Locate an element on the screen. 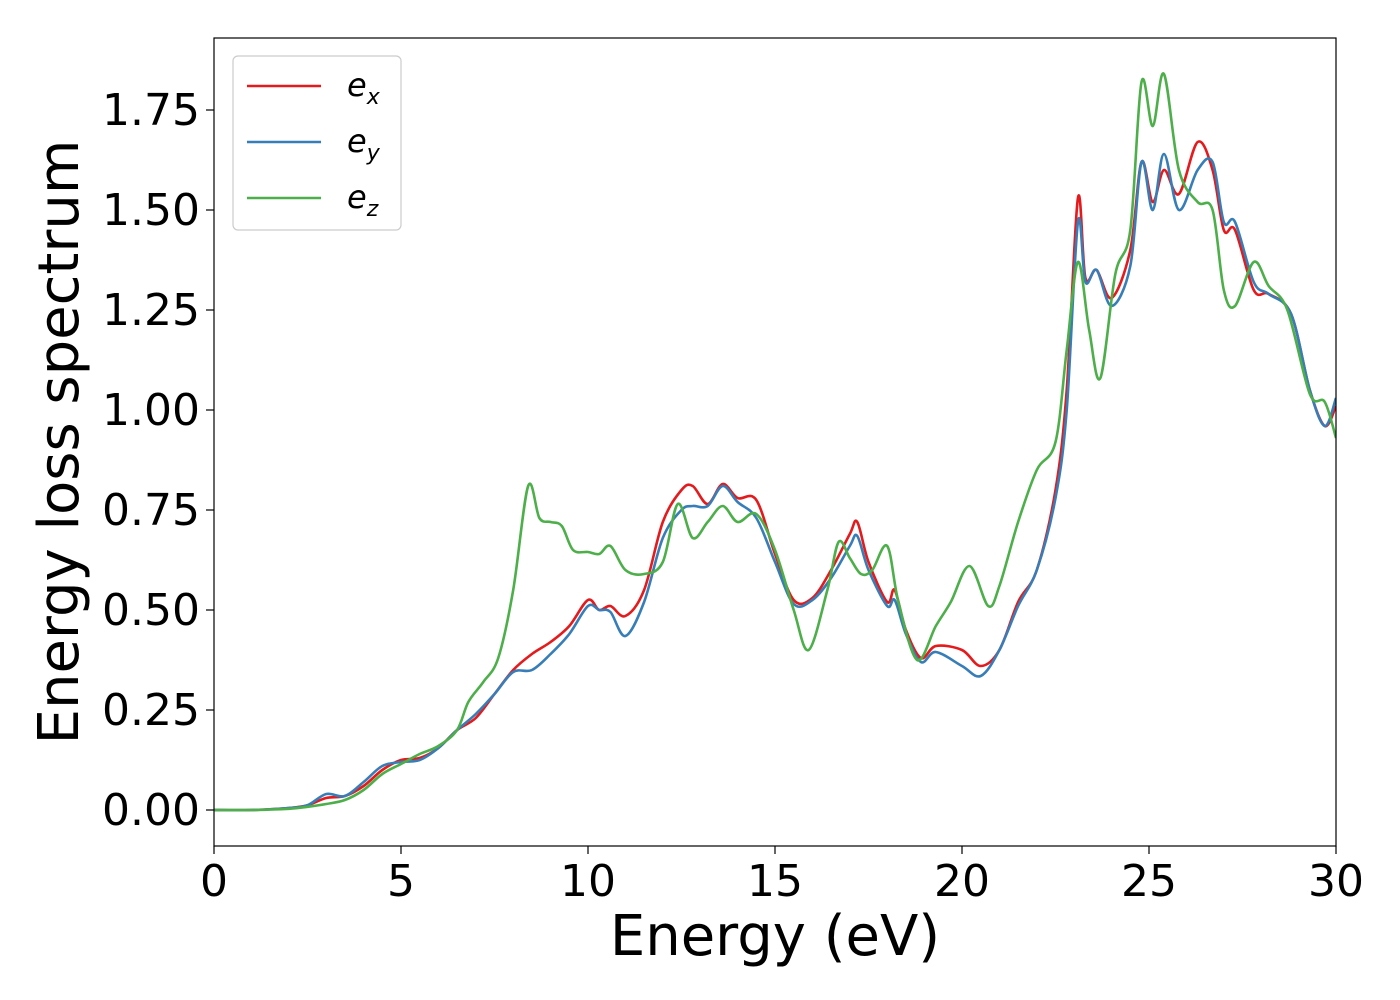 Image resolution: width=1400 pixels, height=1000 pixels. legend-label-subscript: z is located at coordinates (372, 209).